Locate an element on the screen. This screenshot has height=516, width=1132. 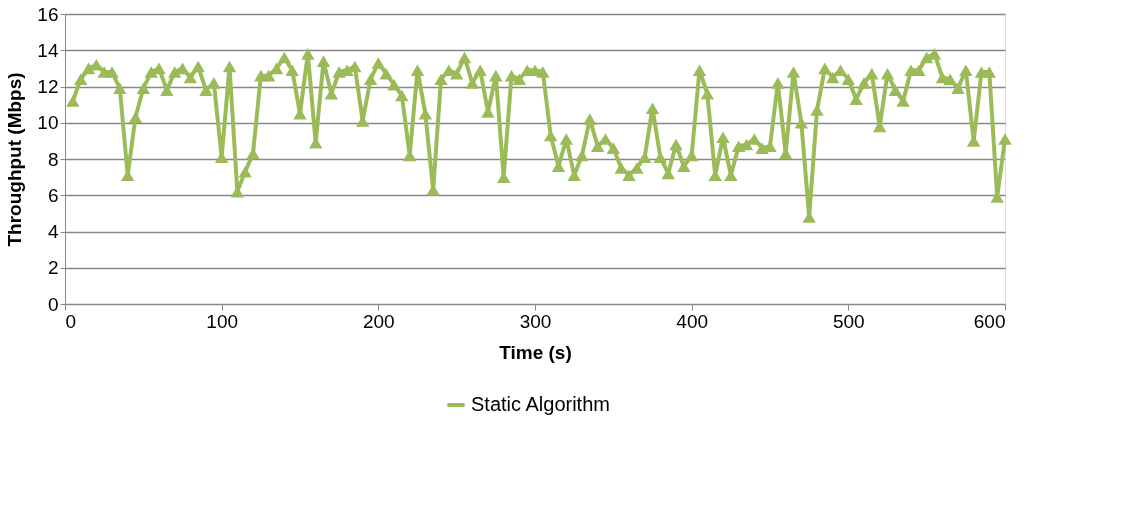
legend-label: Static Algorithm is located at coordinates (540, 404).